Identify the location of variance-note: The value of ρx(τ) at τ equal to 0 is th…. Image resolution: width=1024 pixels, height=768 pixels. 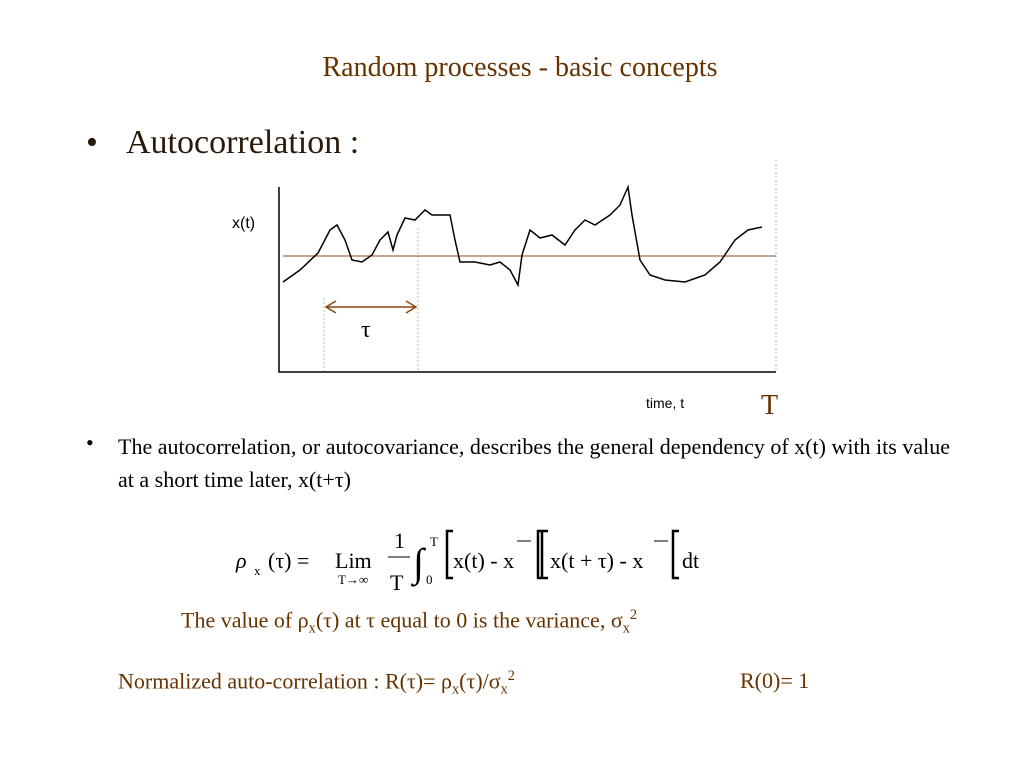
(409, 622).